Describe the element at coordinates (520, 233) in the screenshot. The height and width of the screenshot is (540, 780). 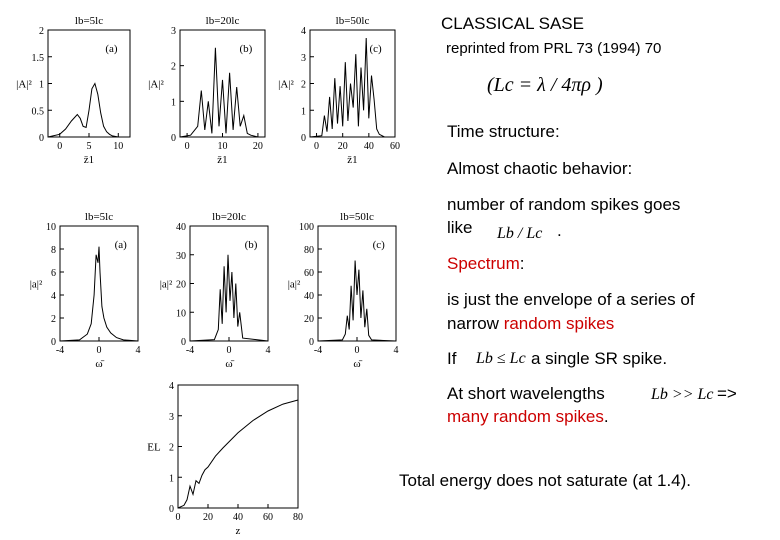
I see `spikes-formula: Lb / Lc` at that location.